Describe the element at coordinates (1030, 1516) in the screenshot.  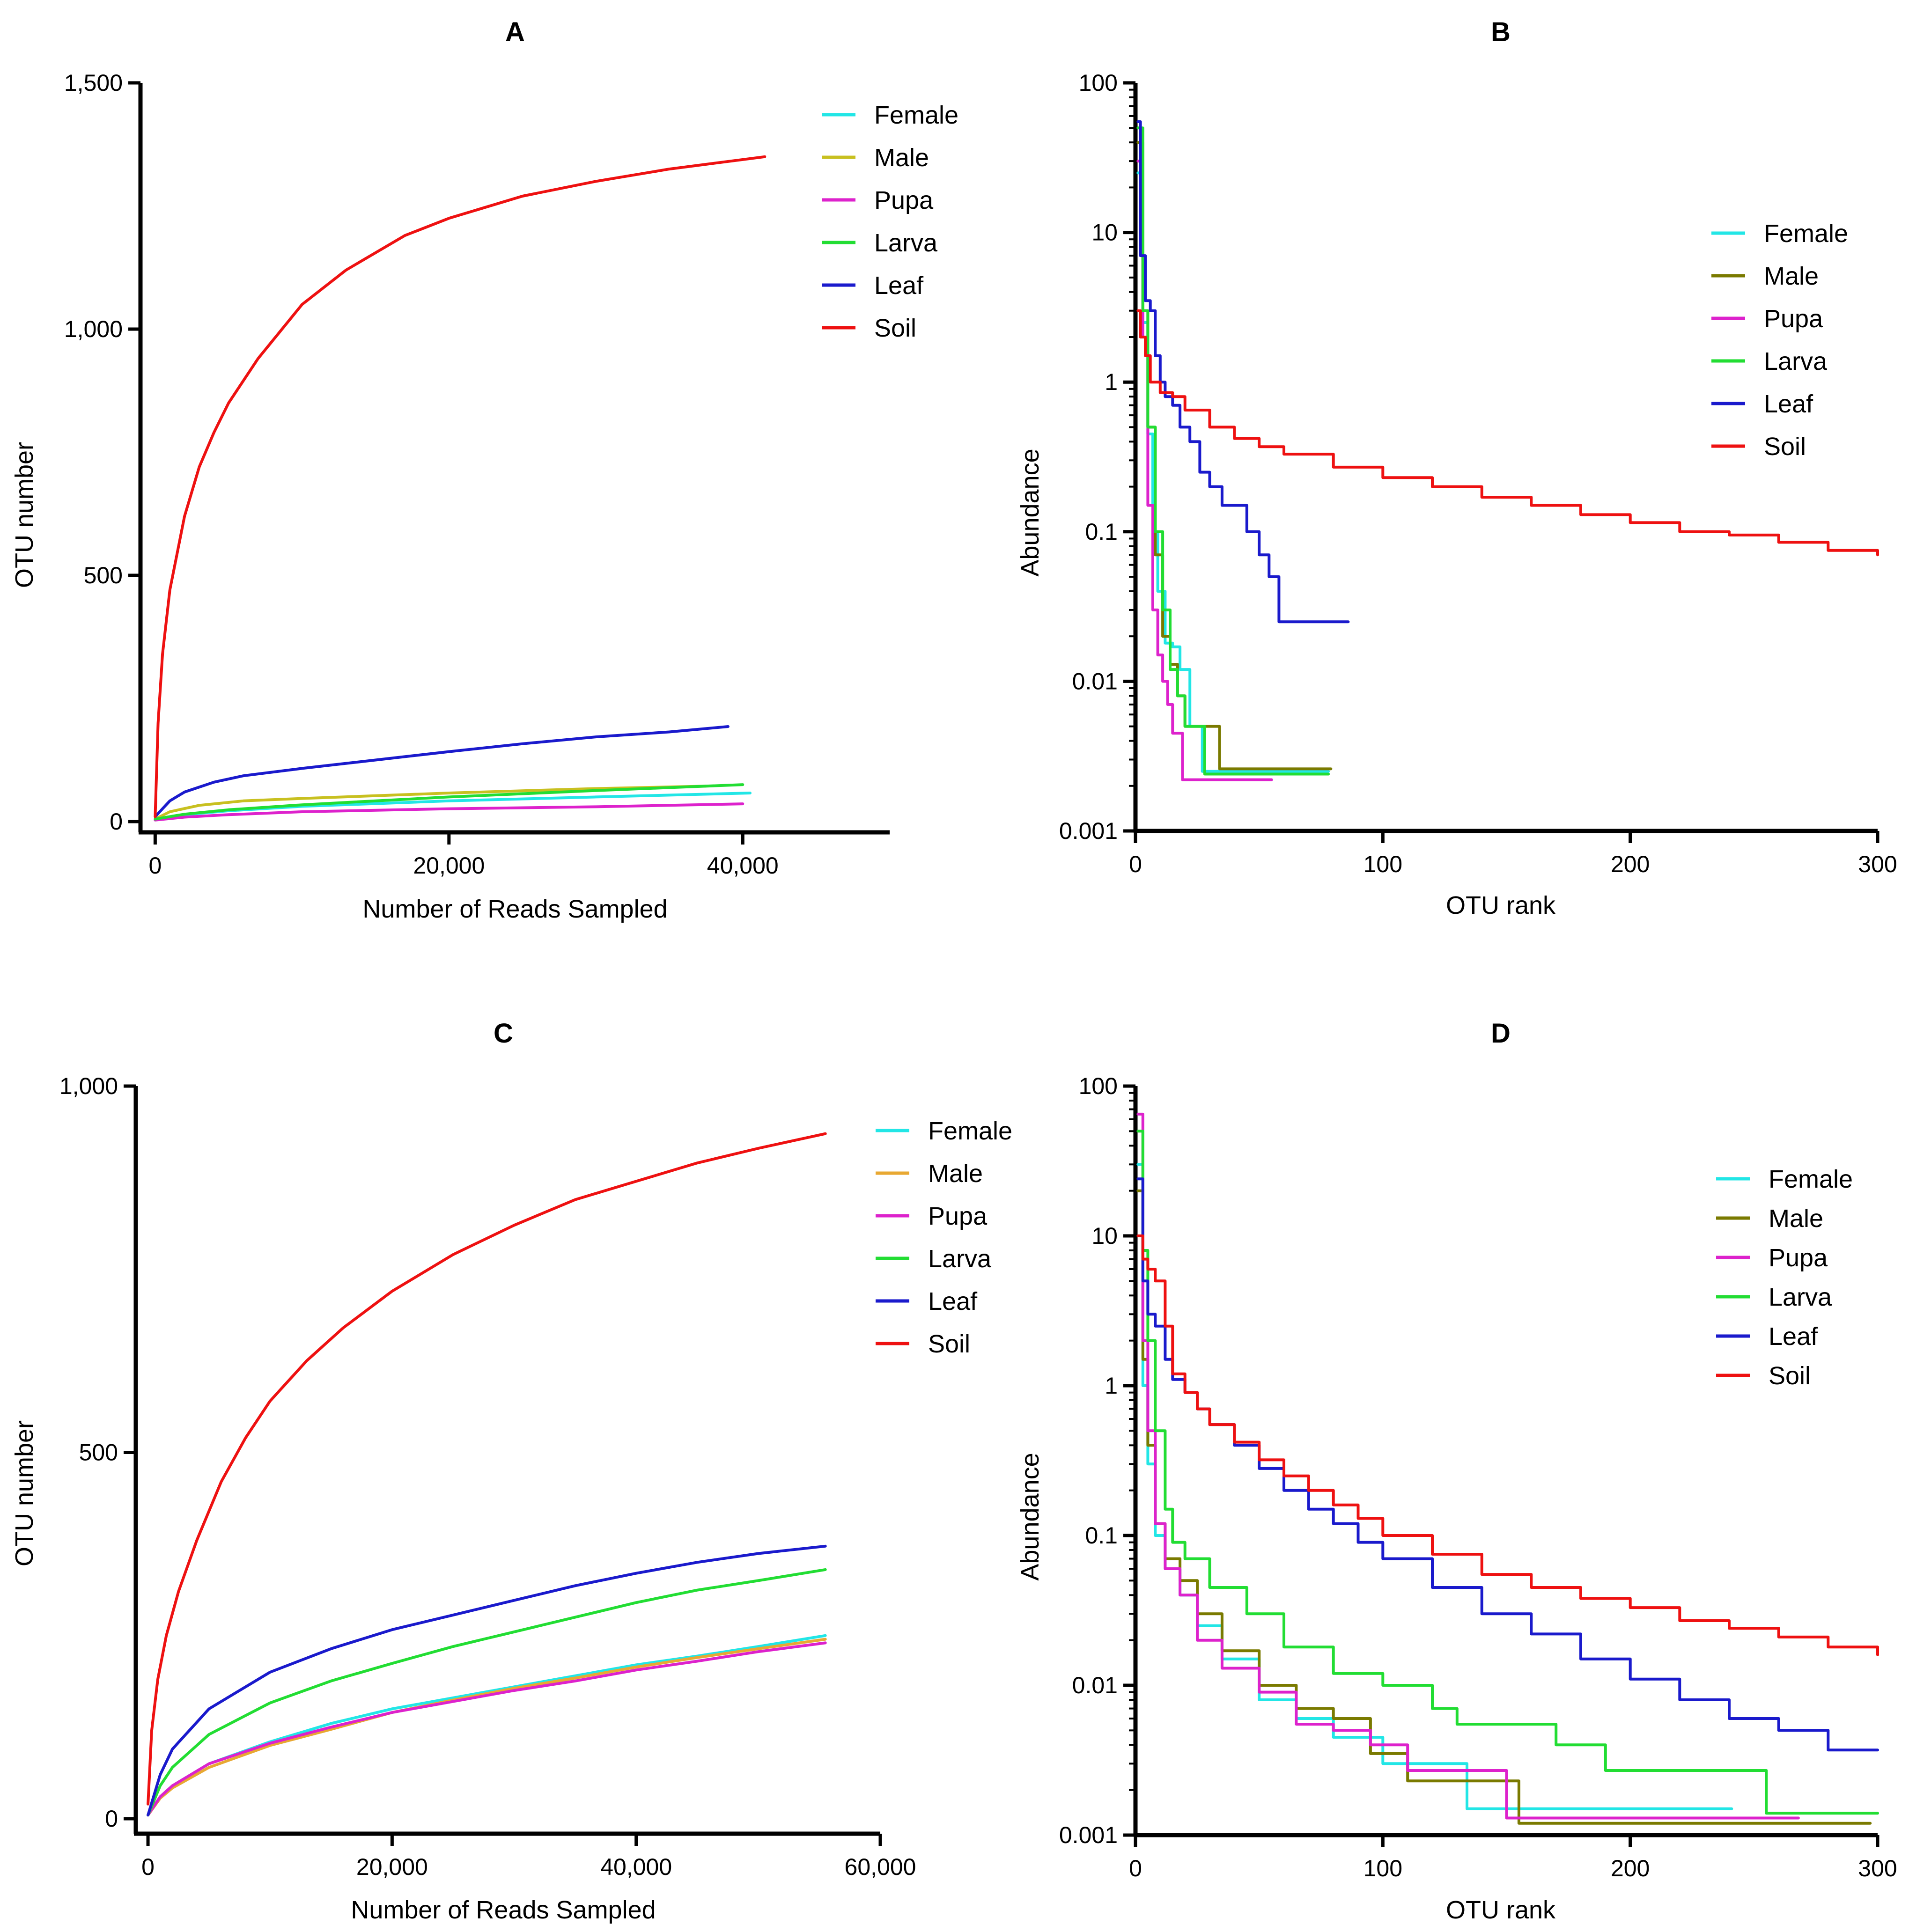
I see `panel-d-ylabel: Abundance` at that location.